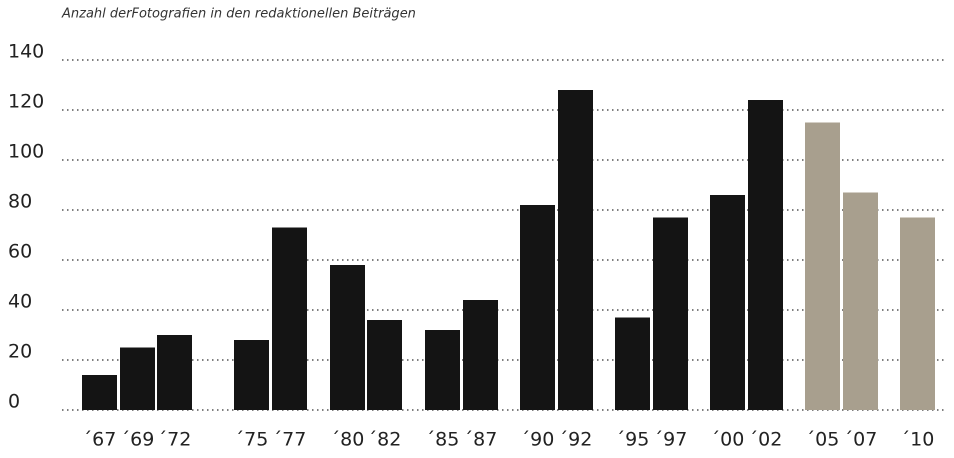  I want to click on x-tick-label: ´90, so click(538, 440).